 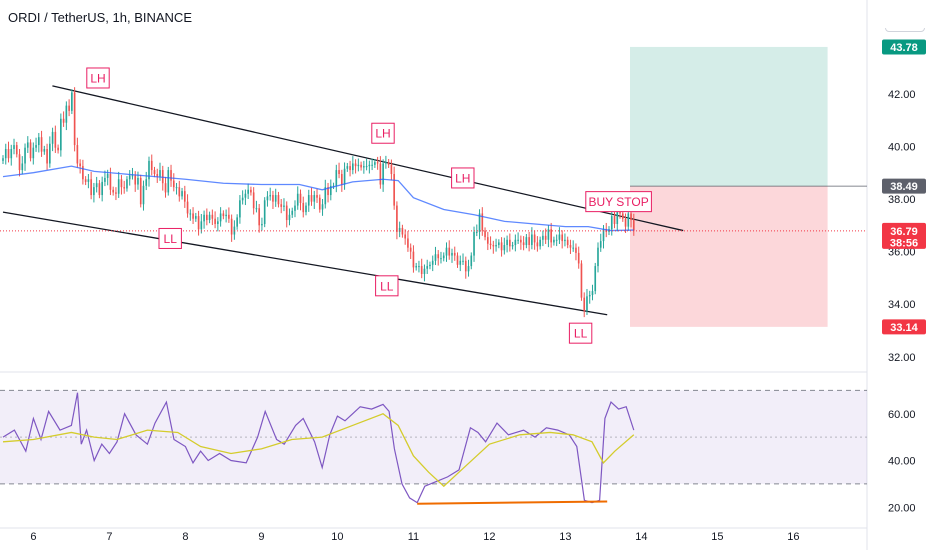 What do you see at coordinates (185, 537) in the screenshot?
I see `time-tick-label: 8` at bounding box center [185, 537].